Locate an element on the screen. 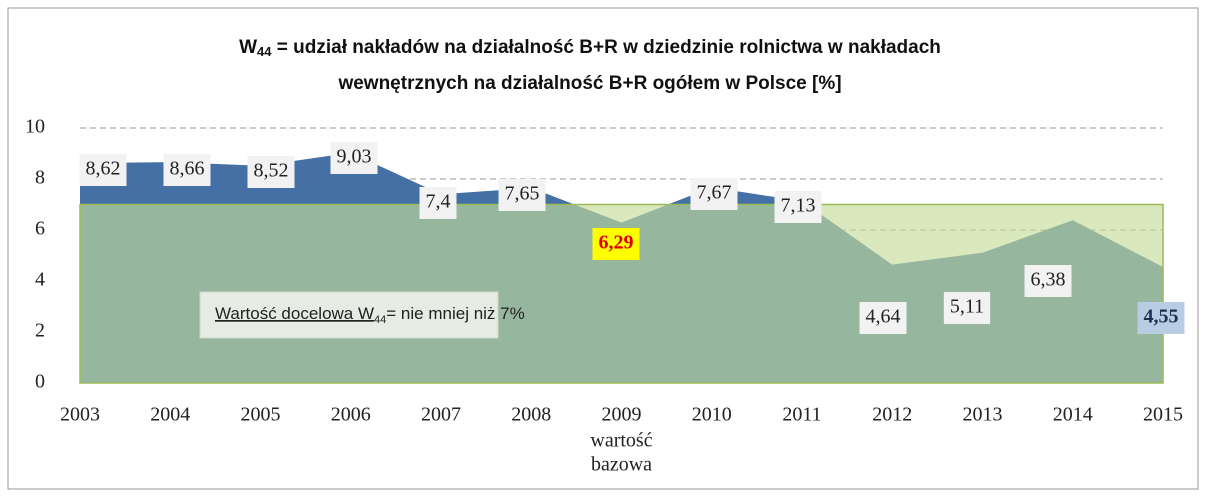 The height and width of the screenshot is (497, 1206). data-label: 7,13 is located at coordinates (798, 206).